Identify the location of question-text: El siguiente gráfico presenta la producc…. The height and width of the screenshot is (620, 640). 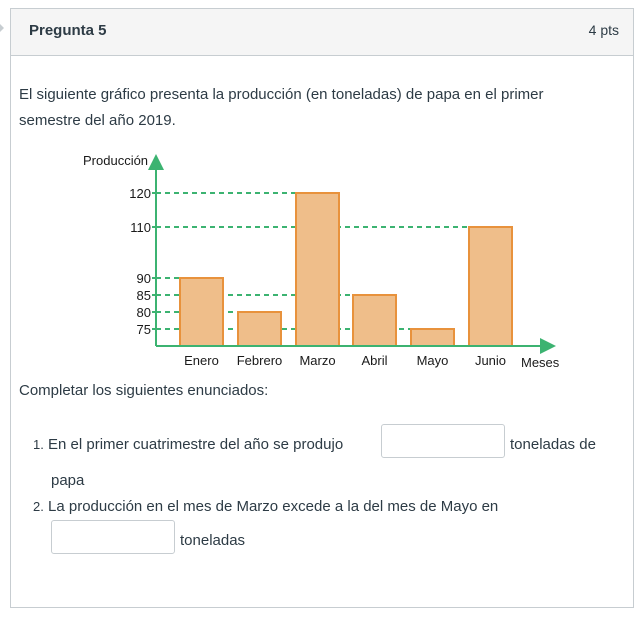
(281, 107).